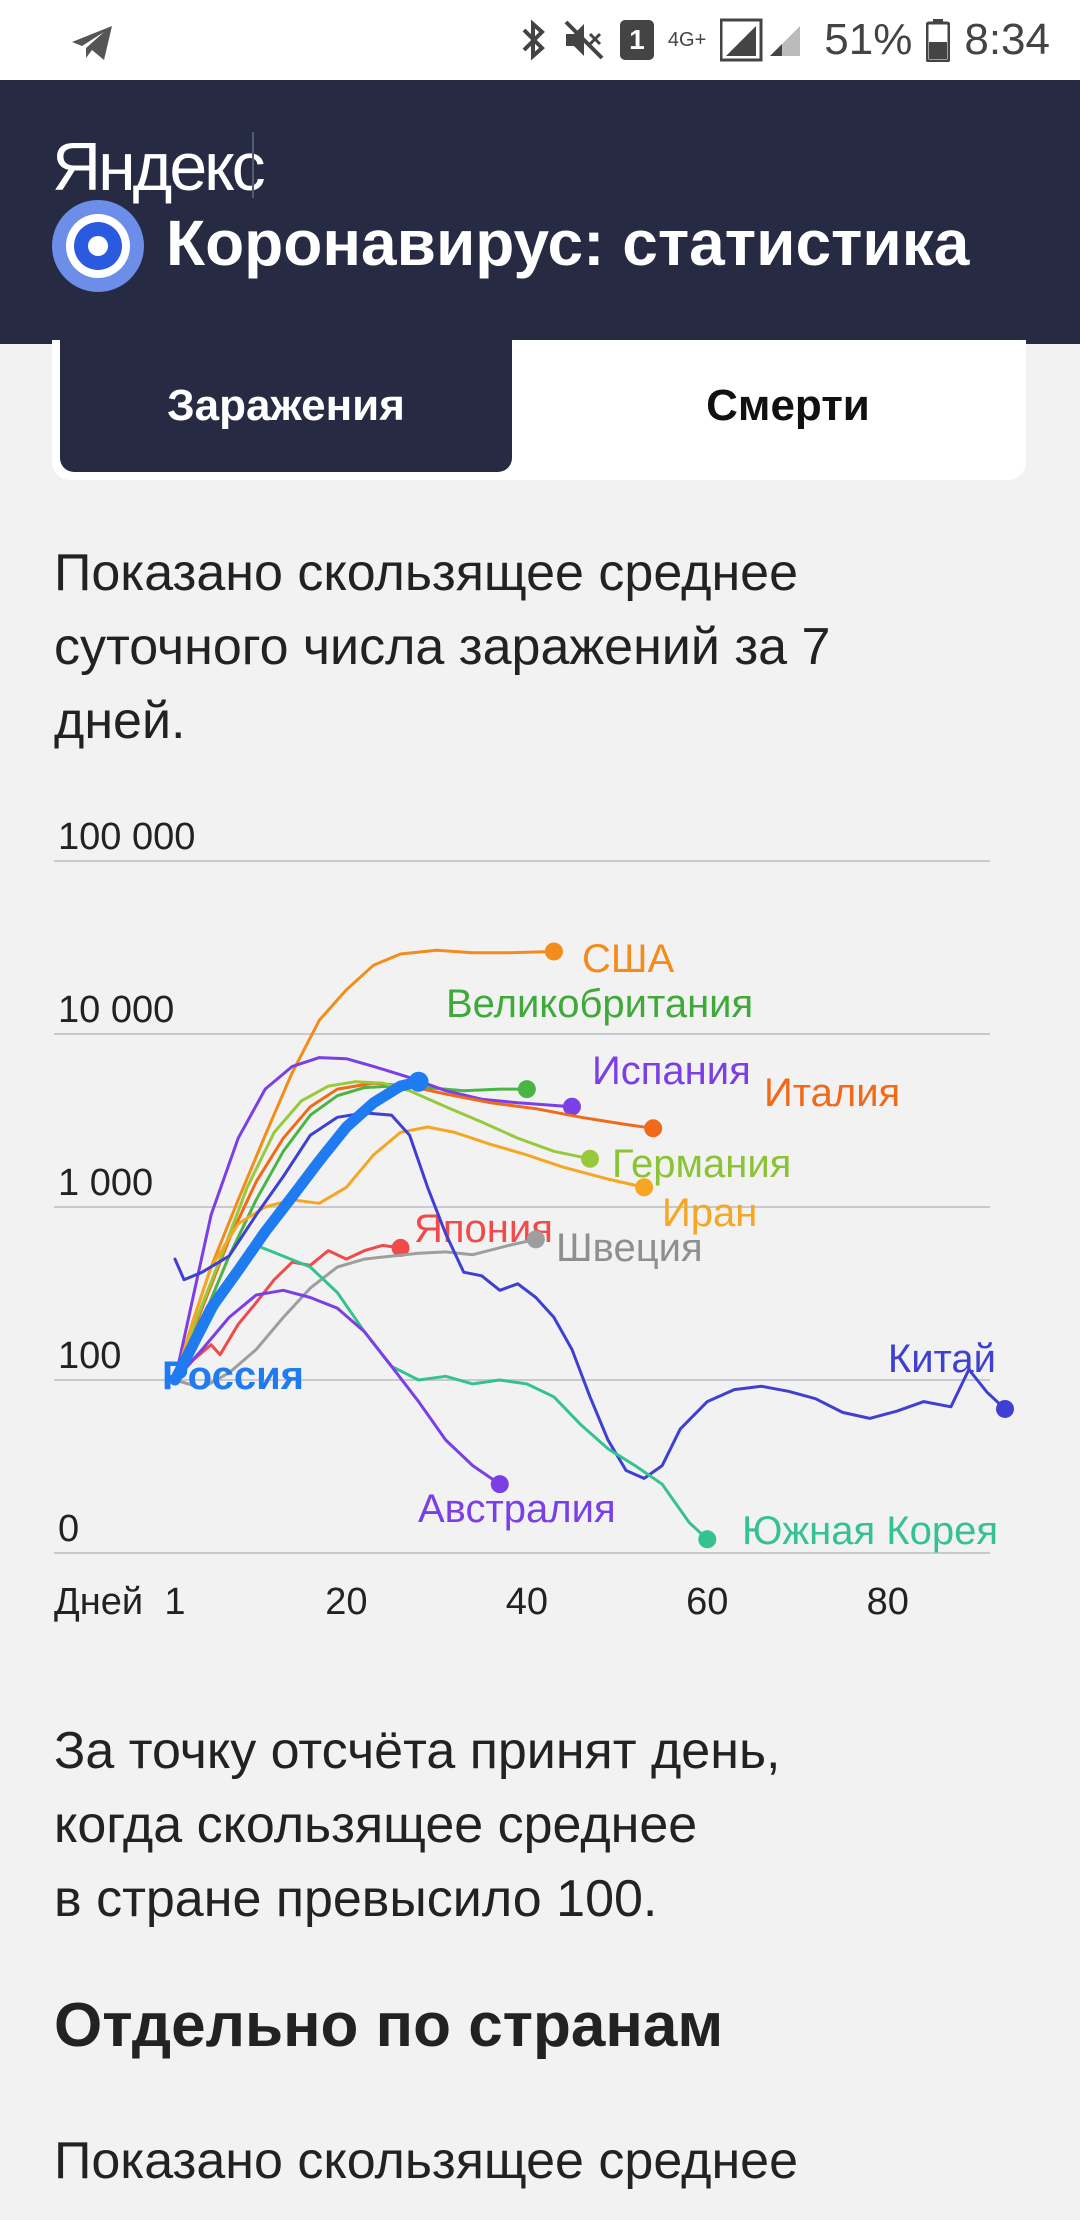  I want to click on app-header: Яндекс Коронавирус: статистика, so click(540, 212).